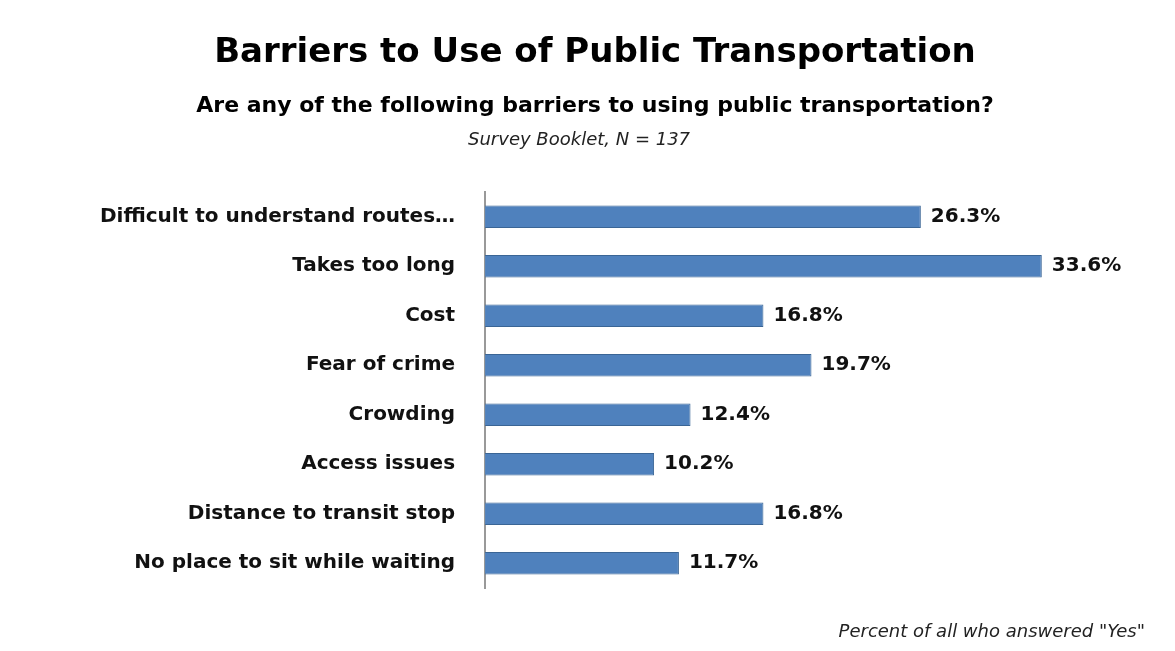 The height and width of the screenshot is (651, 1175). Describe the element at coordinates (595, 104) in the screenshot. I see `chart-subtitle: Are any of the following barriers to using public transportation?` at that location.